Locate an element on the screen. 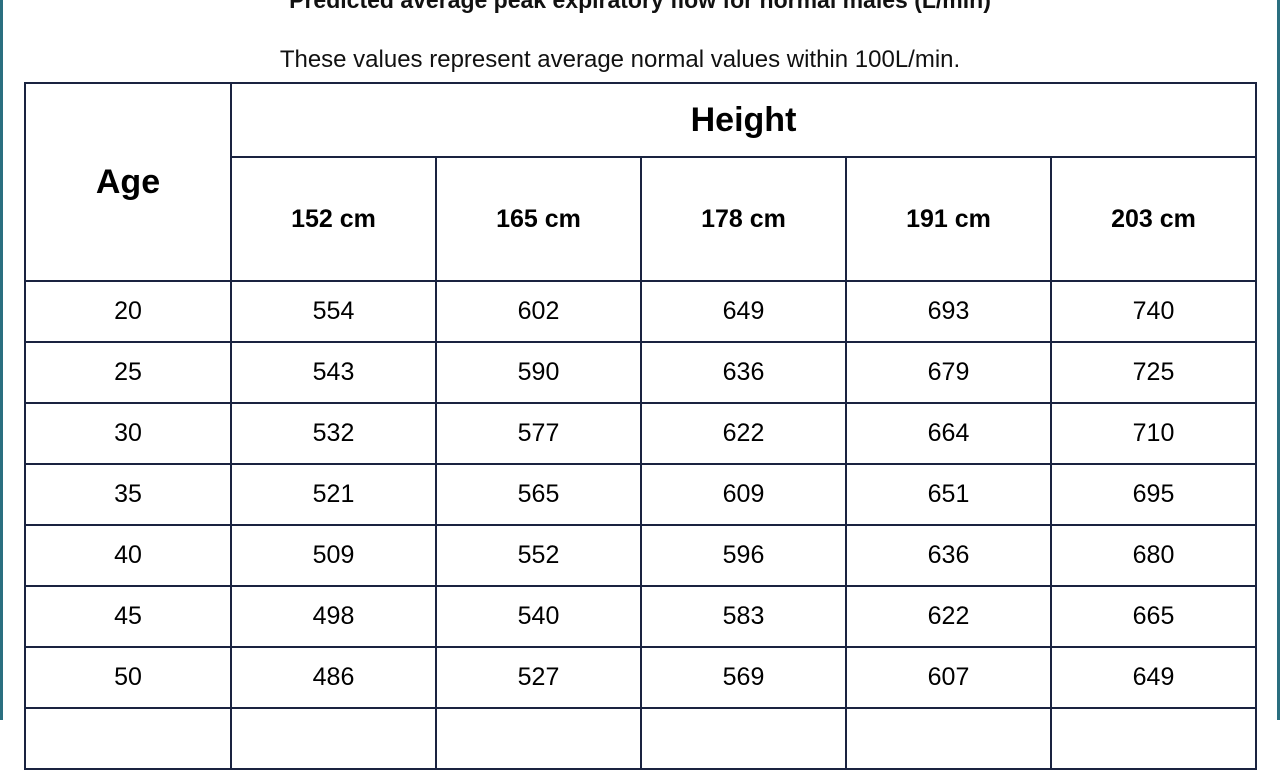 The width and height of the screenshot is (1280, 770). height-column-header: 165 cm is located at coordinates (538, 219).